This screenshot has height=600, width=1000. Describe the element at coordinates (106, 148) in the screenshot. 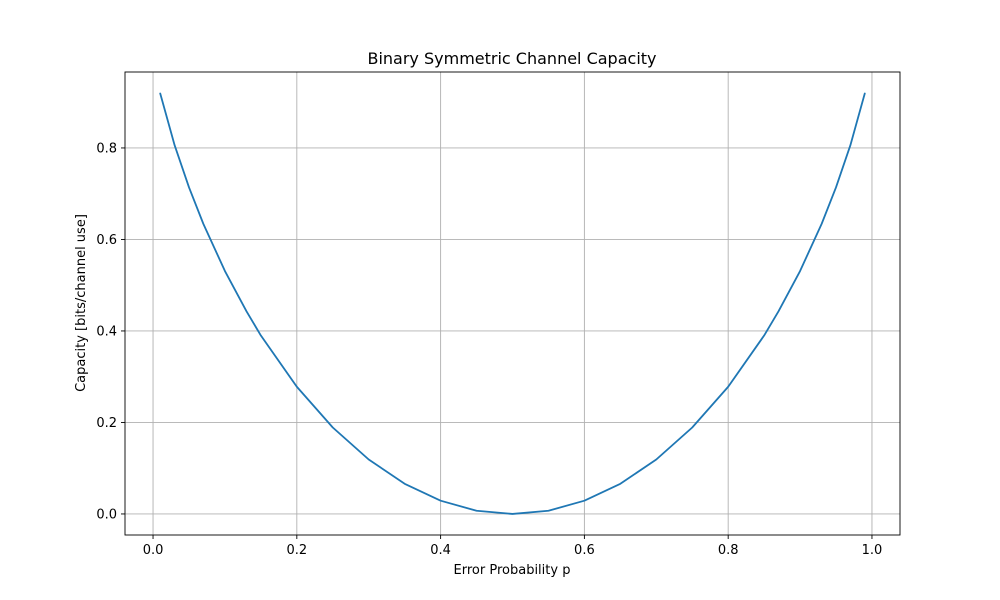

I see `y-tick-label: 0.8` at that location.